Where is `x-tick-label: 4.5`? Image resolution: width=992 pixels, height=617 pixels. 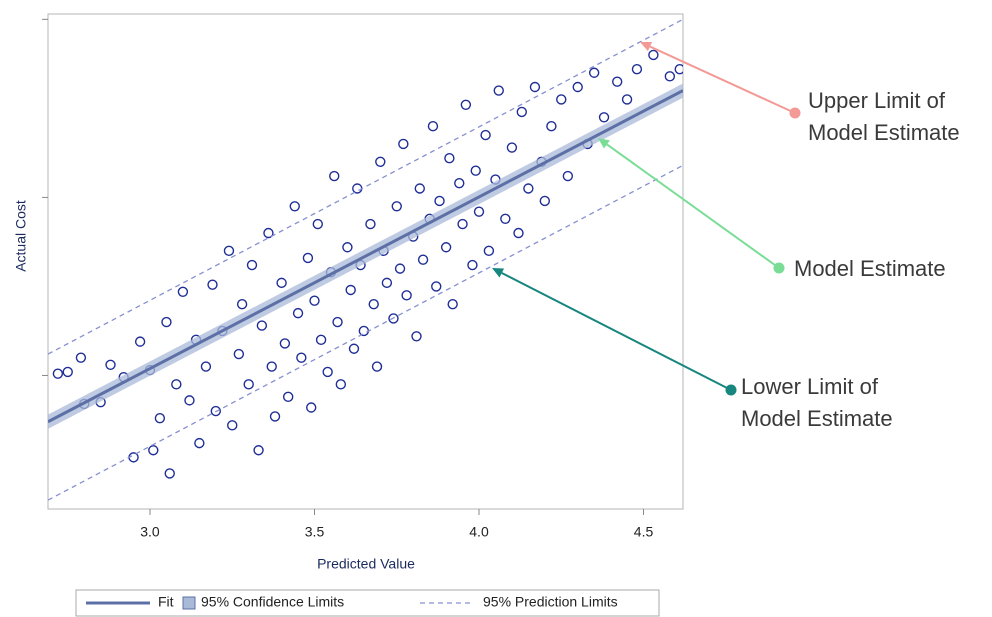
x-tick-label: 4.5 is located at coordinates (644, 532).